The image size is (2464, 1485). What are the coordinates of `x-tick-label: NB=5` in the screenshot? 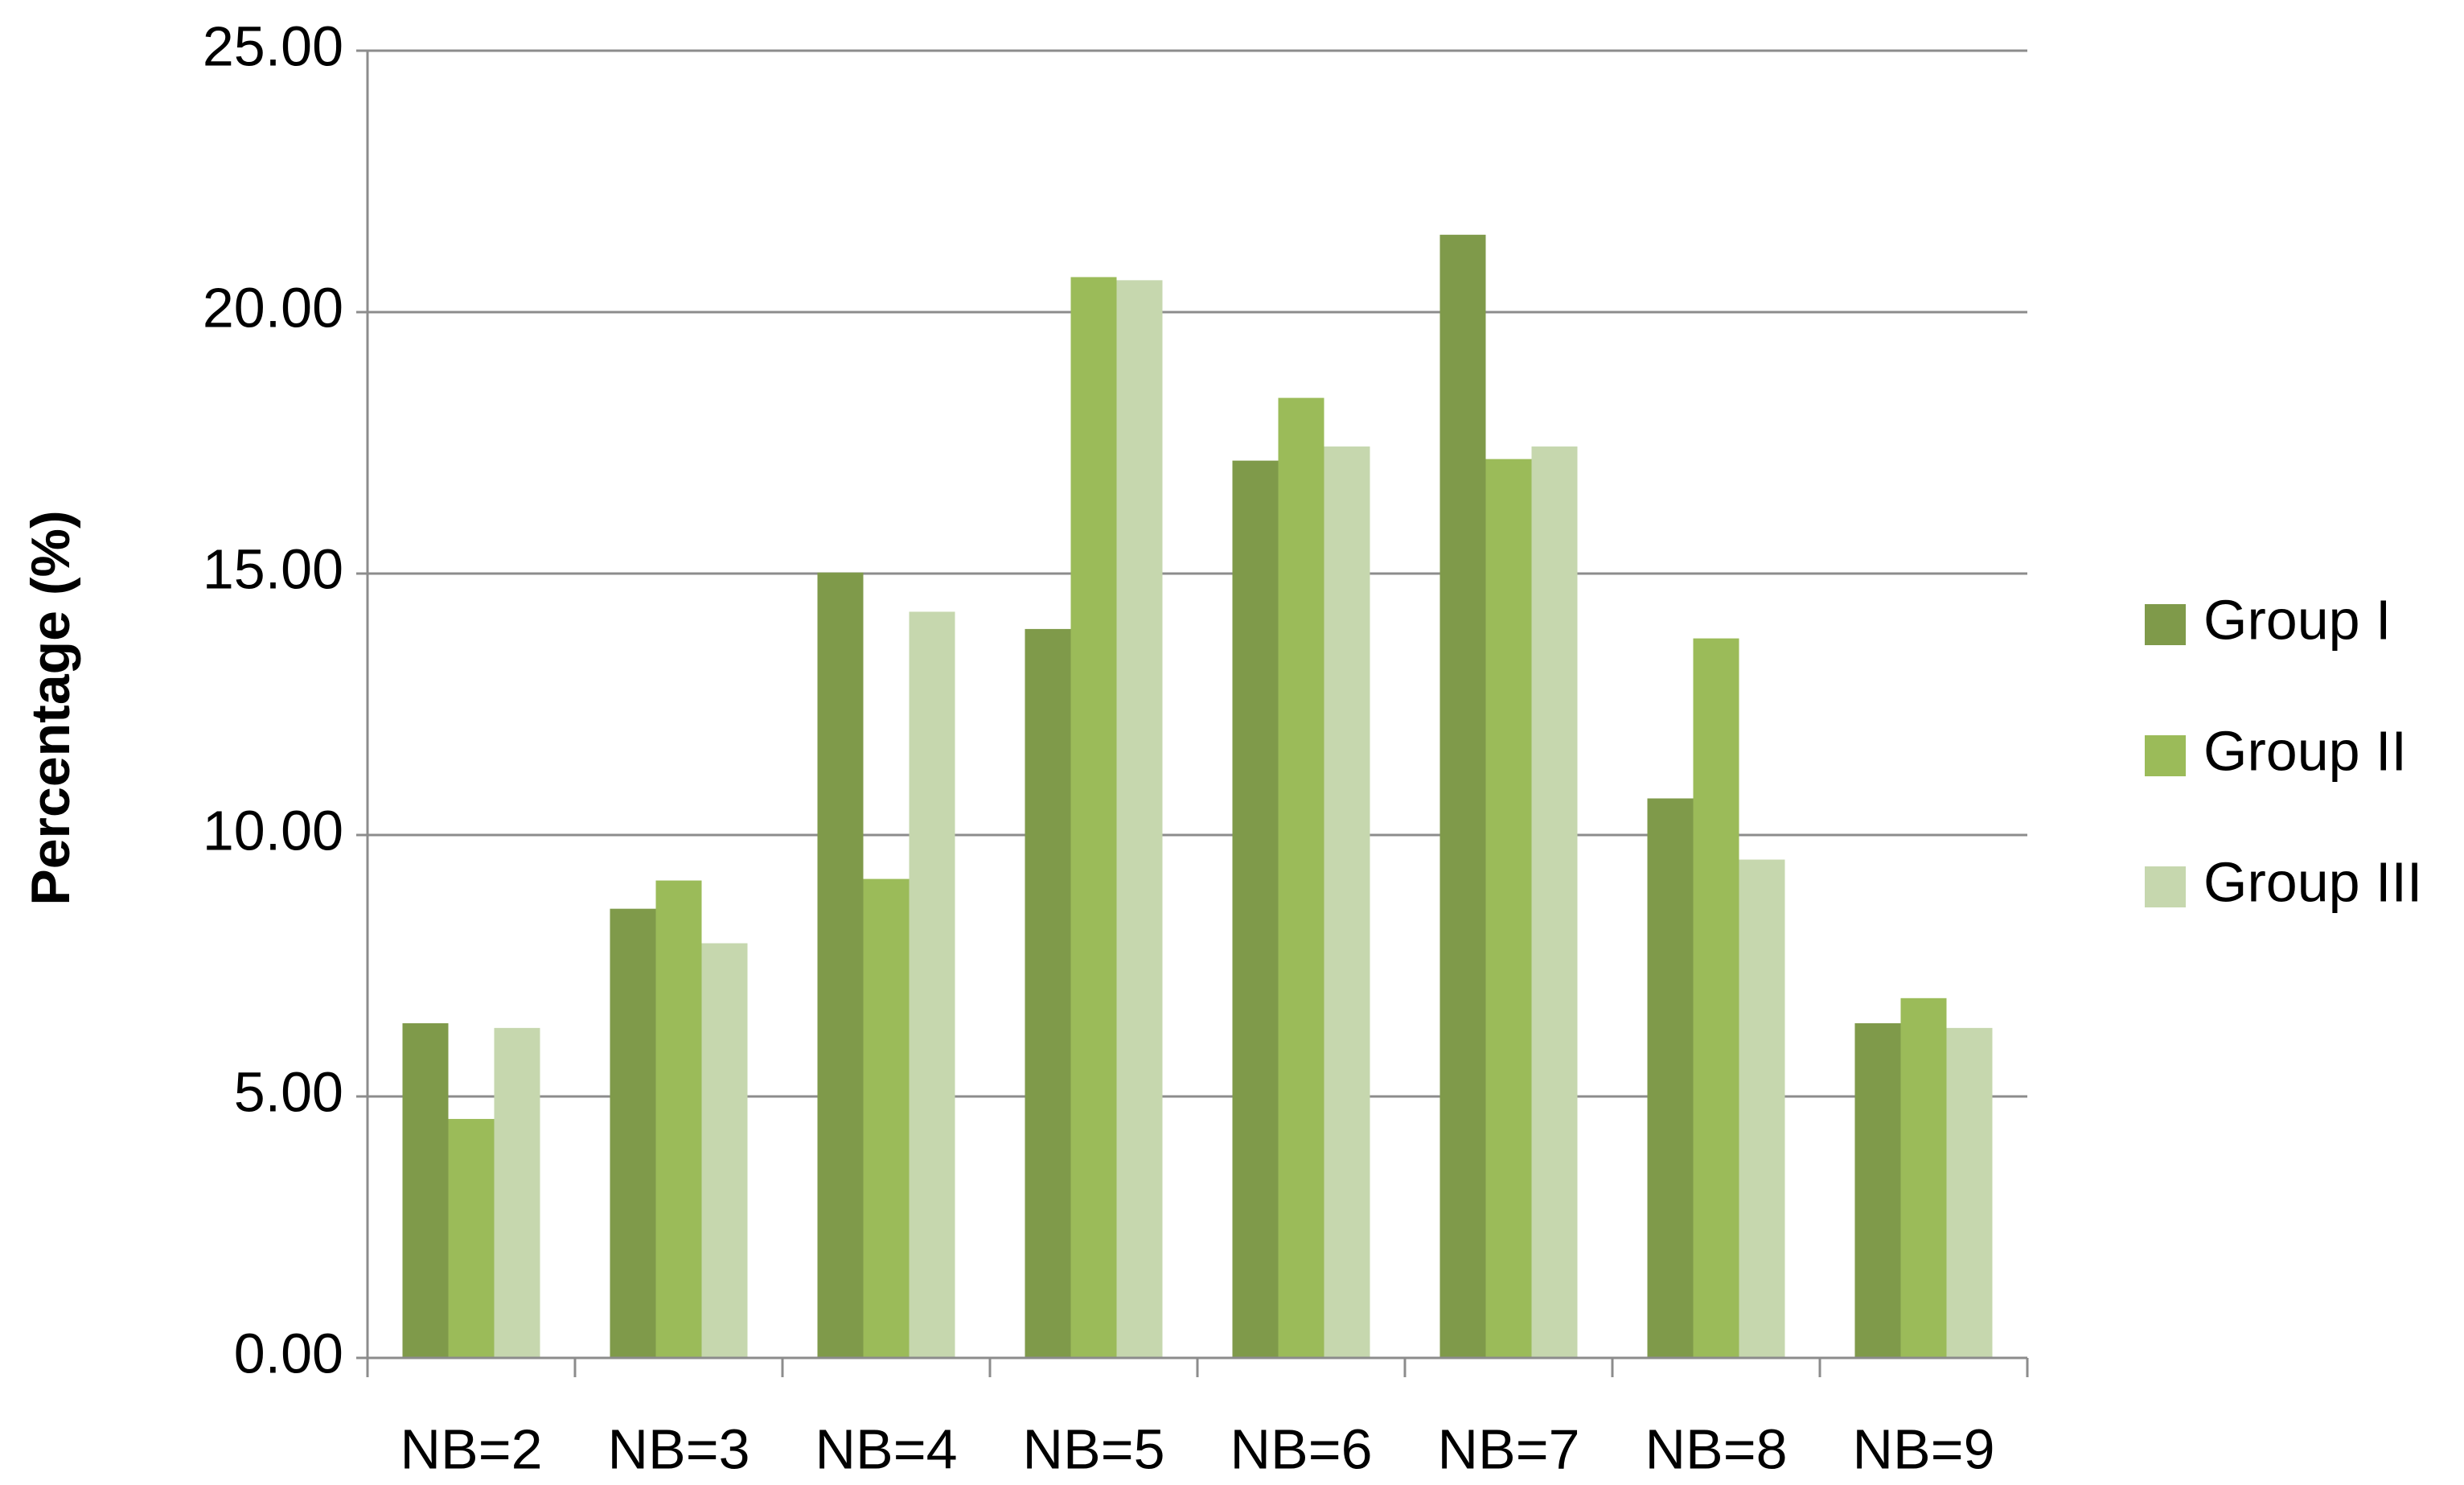 It's located at (1093, 1448).